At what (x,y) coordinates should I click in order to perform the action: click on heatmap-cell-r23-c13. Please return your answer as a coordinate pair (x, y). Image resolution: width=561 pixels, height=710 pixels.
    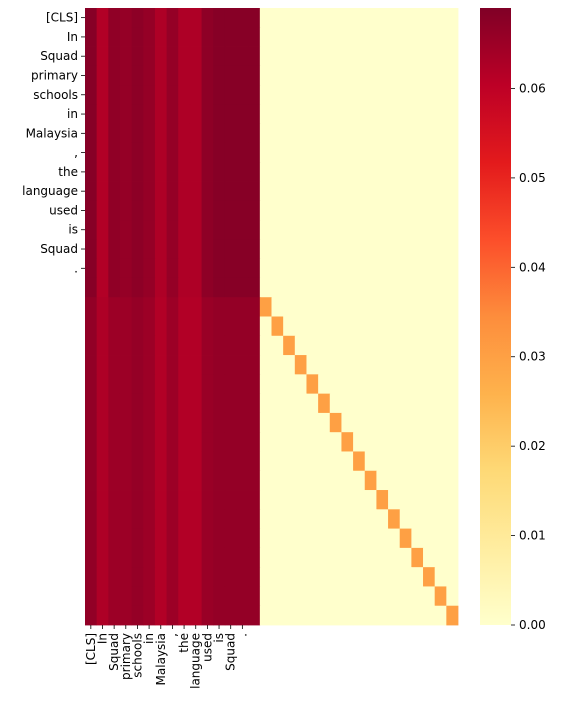
    Looking at the image, I should click on (243, 461).